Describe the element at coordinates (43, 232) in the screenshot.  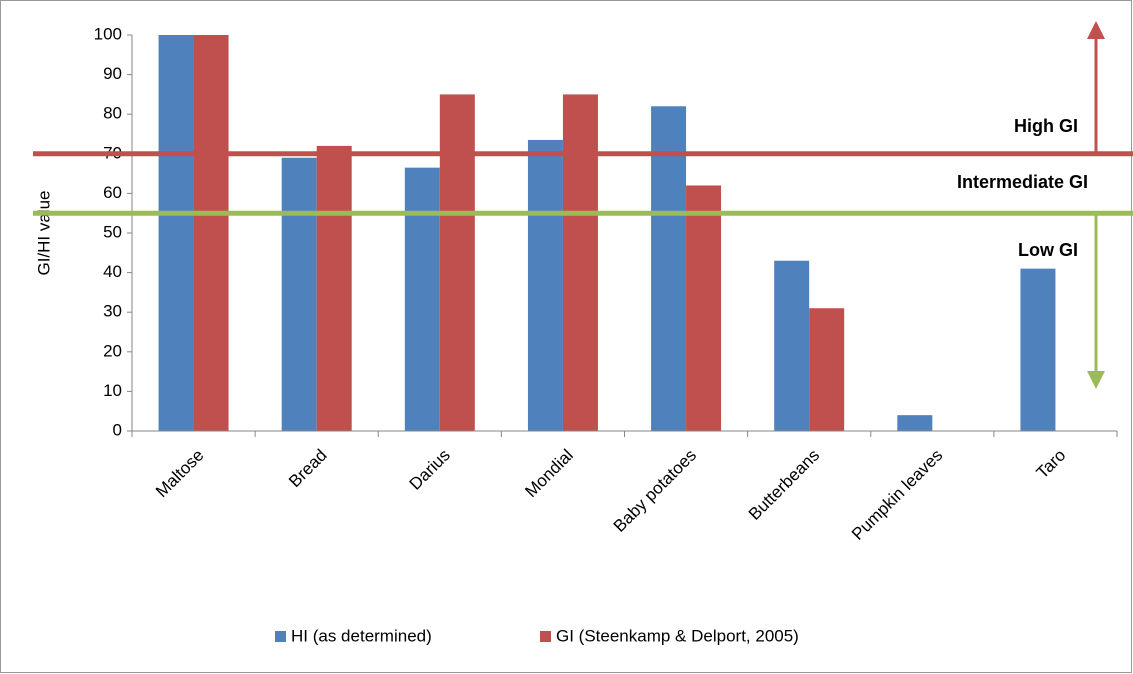
I see `y-axis-label: GI/HI value` at that location.